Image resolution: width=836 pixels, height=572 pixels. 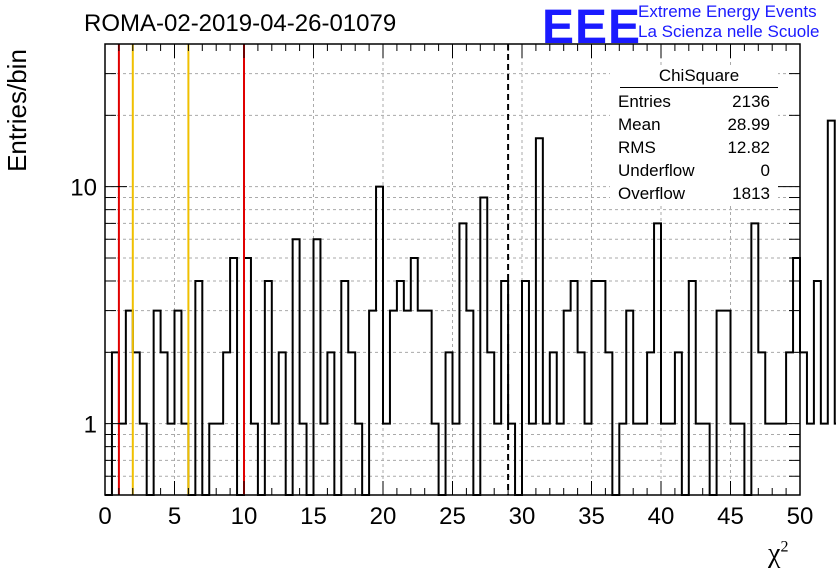 What do you see at coordinates (778, 553) in the screenshot?
I see `x-axis-label: χ2` at bounding box center [778, 553].